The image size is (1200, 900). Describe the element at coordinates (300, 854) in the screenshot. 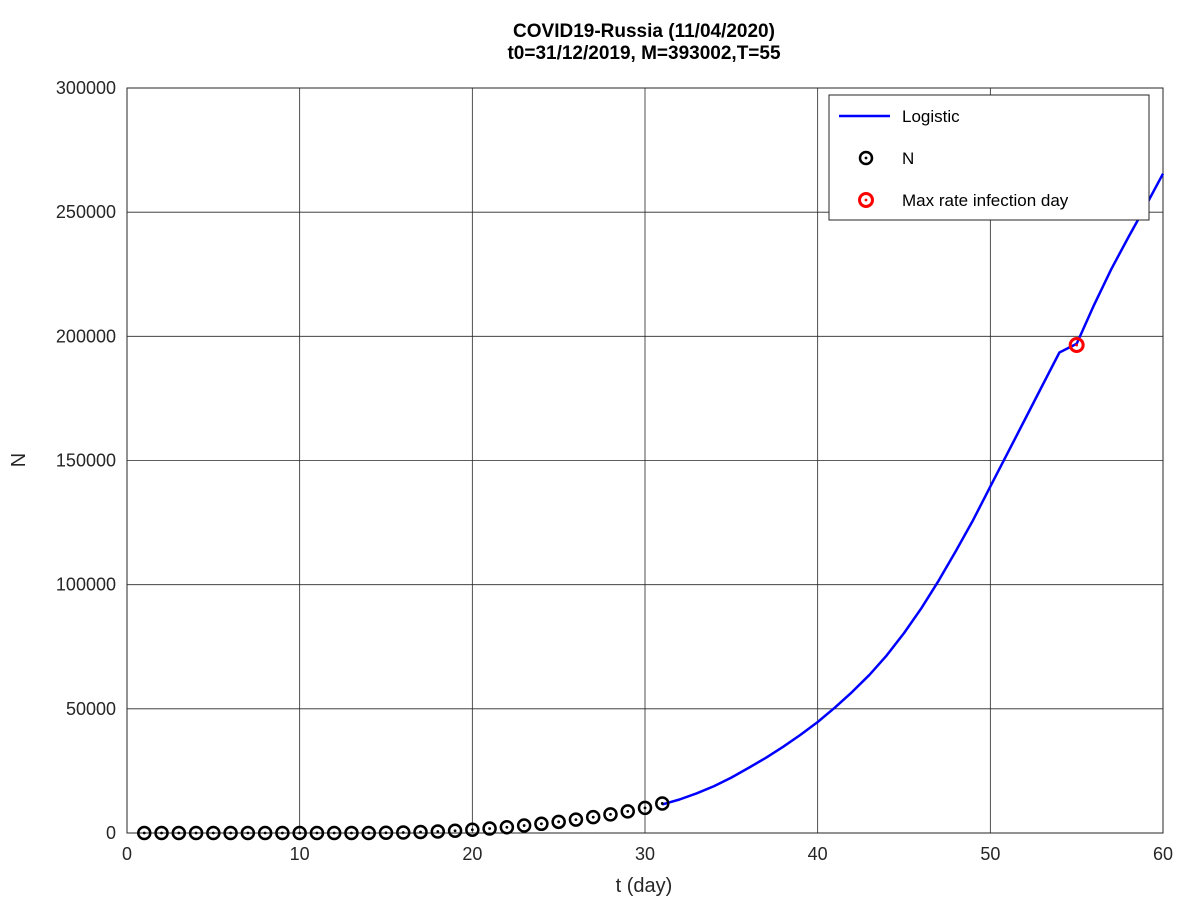

I see `x-tick-label: 10` at that location.